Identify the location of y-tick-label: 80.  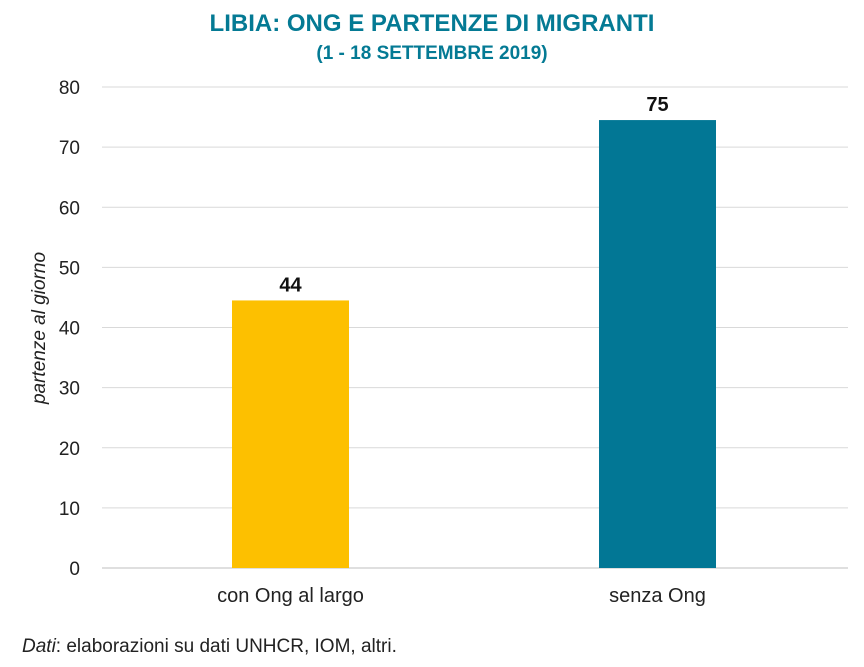
(69, 88).